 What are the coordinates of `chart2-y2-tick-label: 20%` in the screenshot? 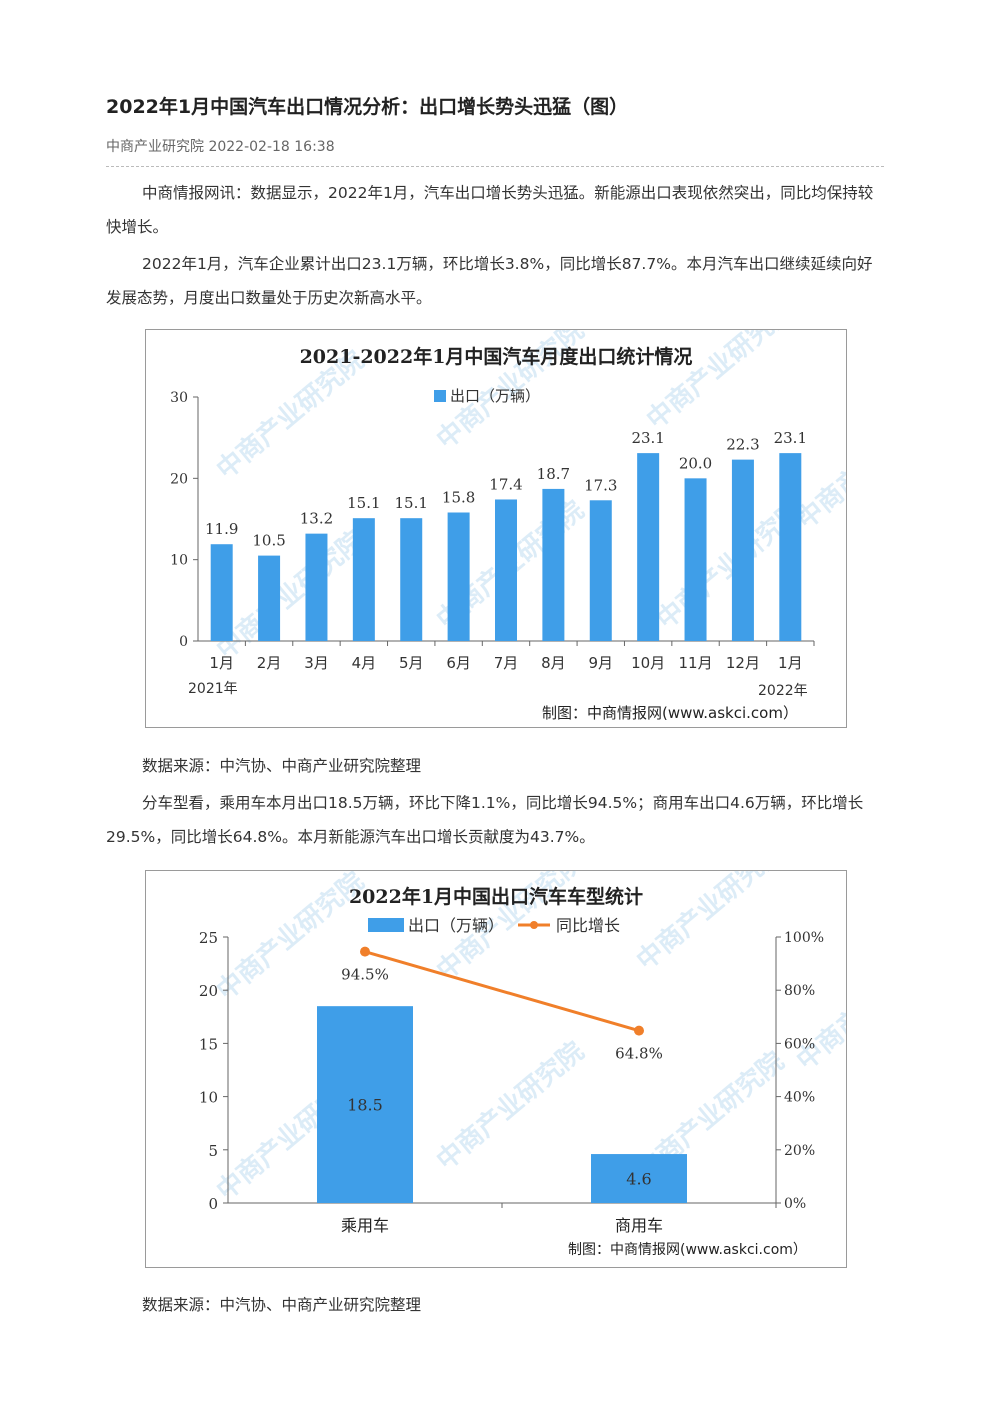 It's located at (799, 1151).